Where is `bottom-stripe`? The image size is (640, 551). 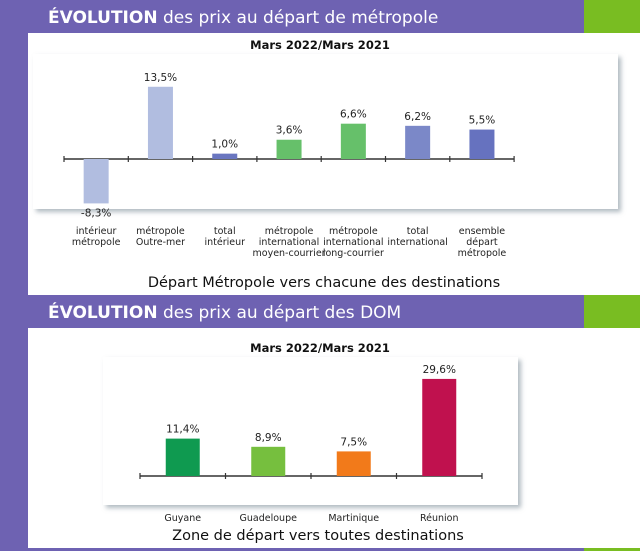 bottom-stripe is located at coordinates (292, 549).